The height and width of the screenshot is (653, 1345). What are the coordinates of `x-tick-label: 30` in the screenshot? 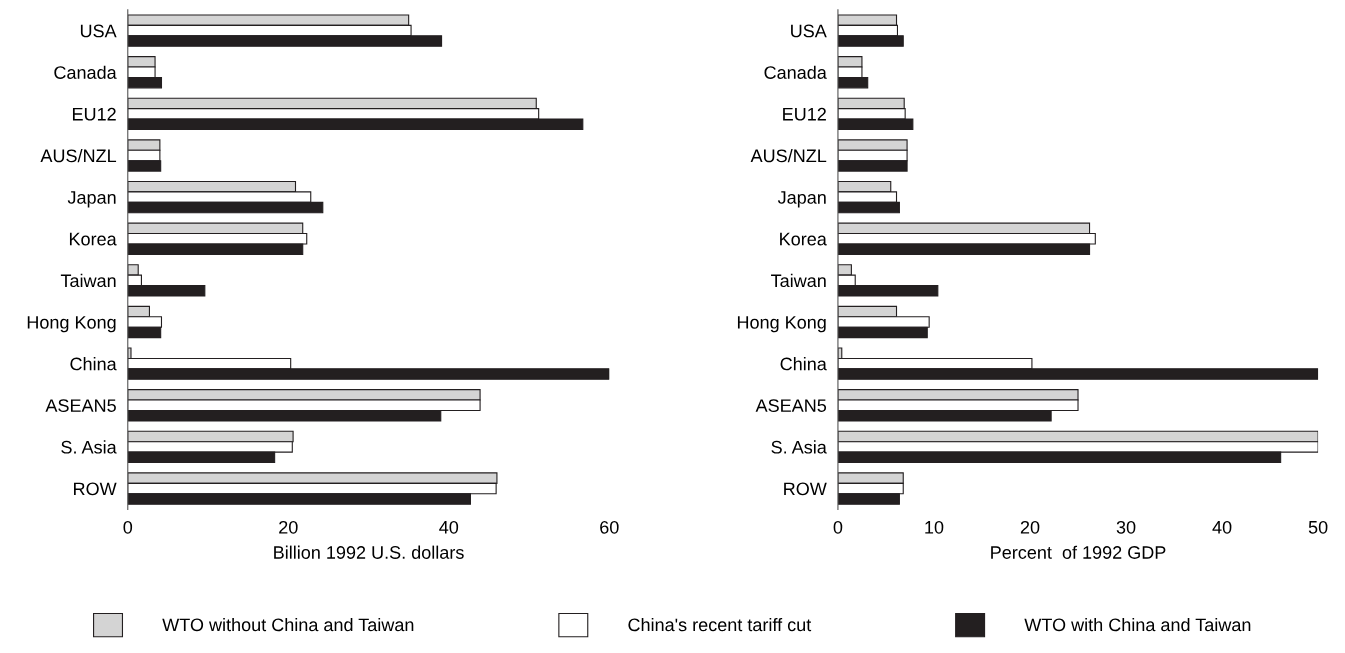 It's located at (1126, 527).